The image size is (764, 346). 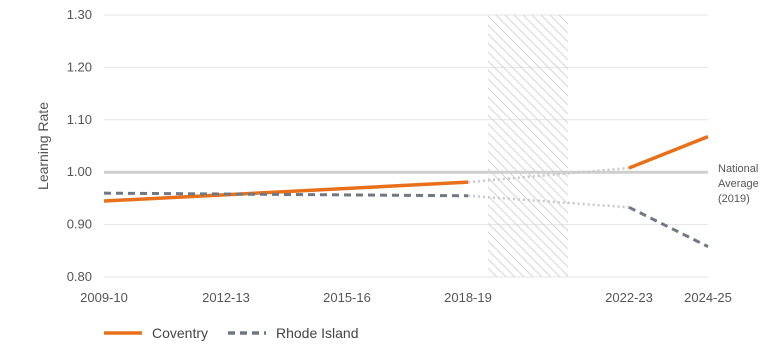 What do you see at coordinates (79, 276) in the screenshot?
I see `y-tick-label: 0.80` at bounding box center [79, 276].